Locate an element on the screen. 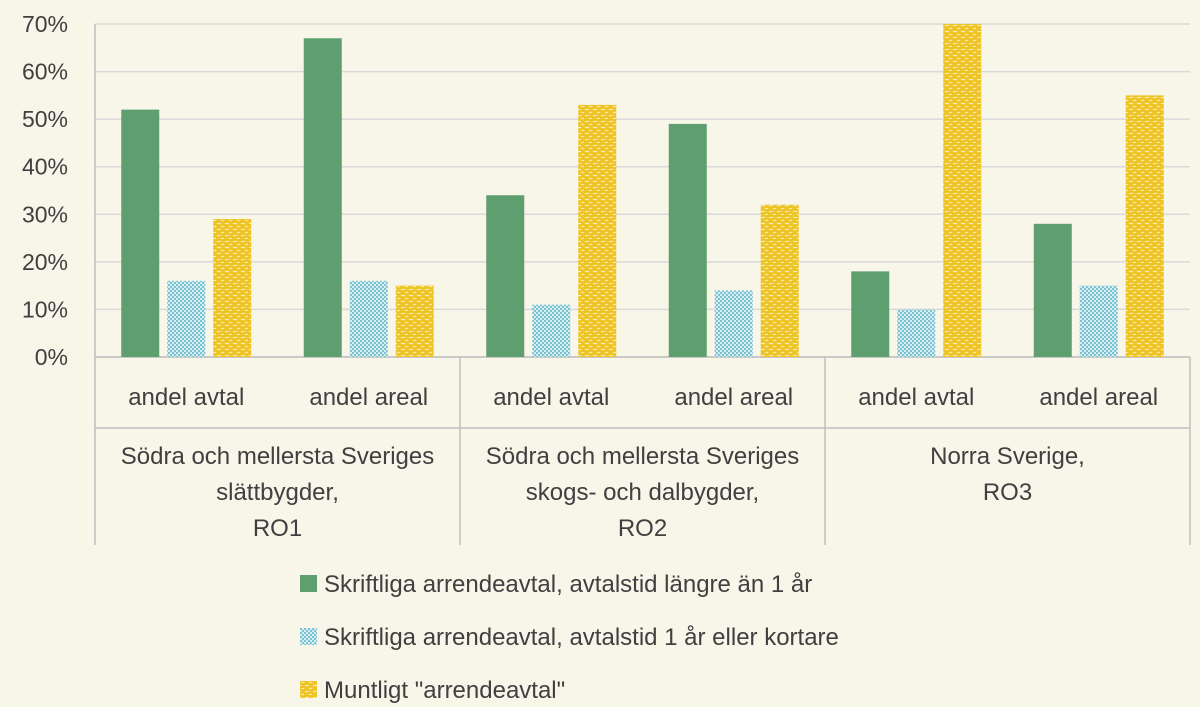  y-tick-label: 70% is located at coordinates (45, 24).